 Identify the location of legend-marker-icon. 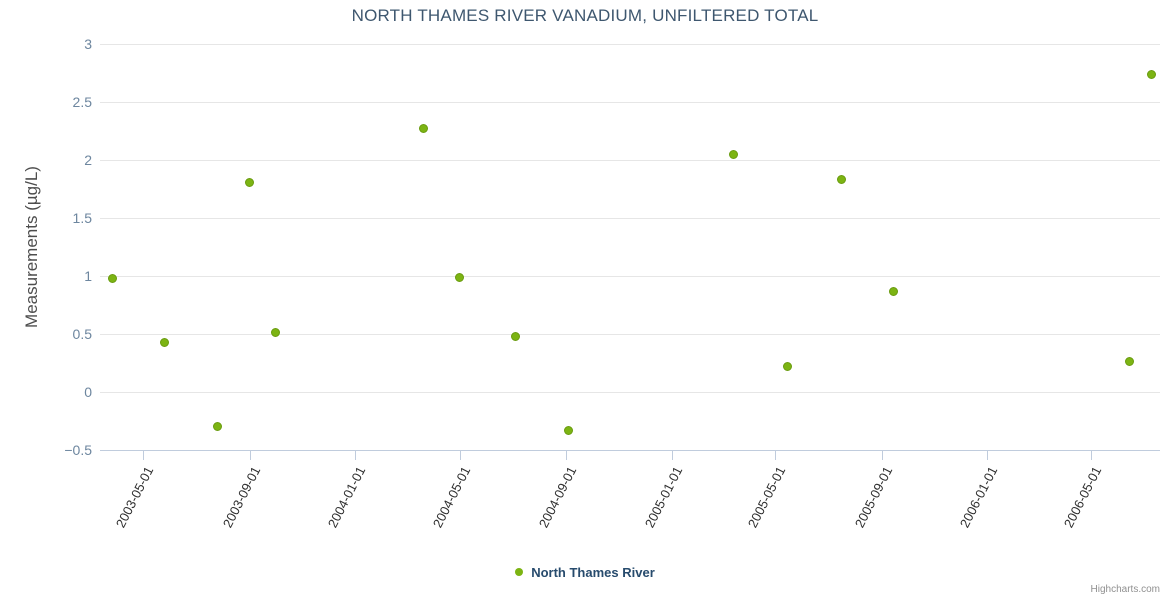
(519, 572).